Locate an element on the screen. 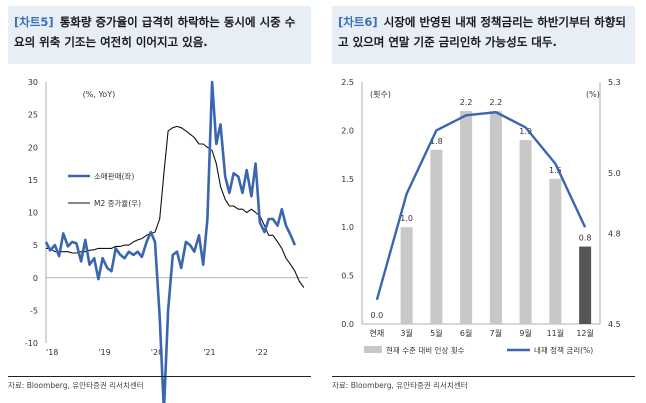 The width and height of the screenshot is (646, 403). x-tick-label: 12월 is located at coordinates (585, 333).